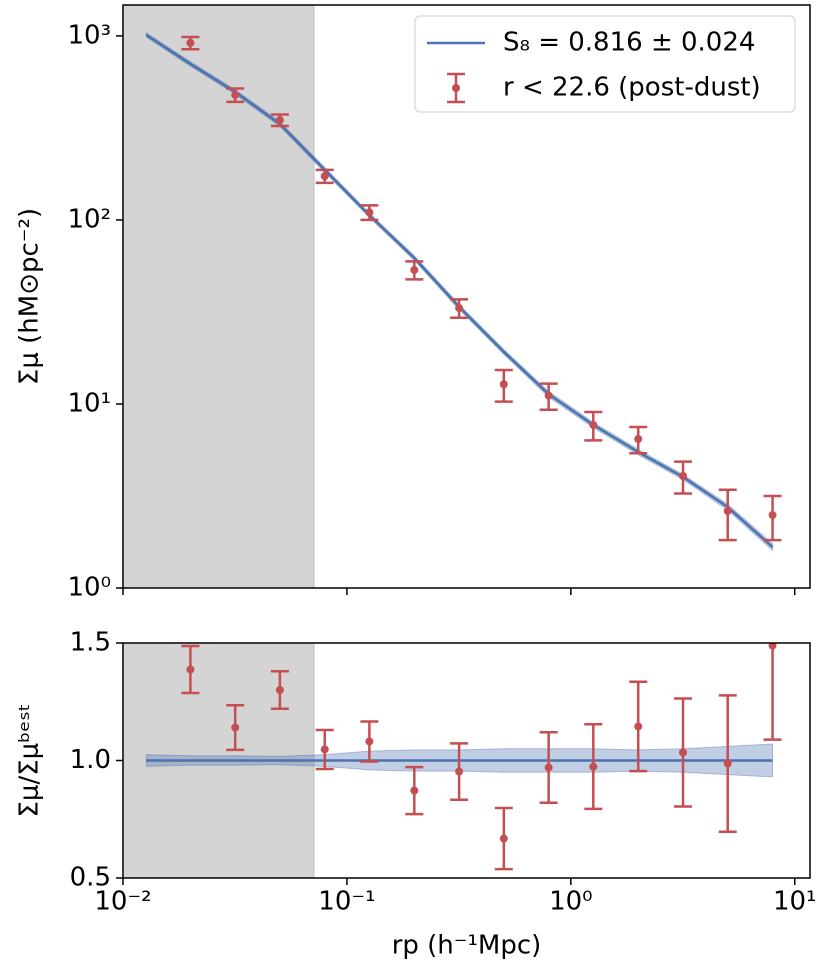 This screenshot has height=979, width=830. What do you see at coordinates (571, 902) in the screenshot?
I see `x-tick-label: 10⁰` at bounding box center [571, 902].